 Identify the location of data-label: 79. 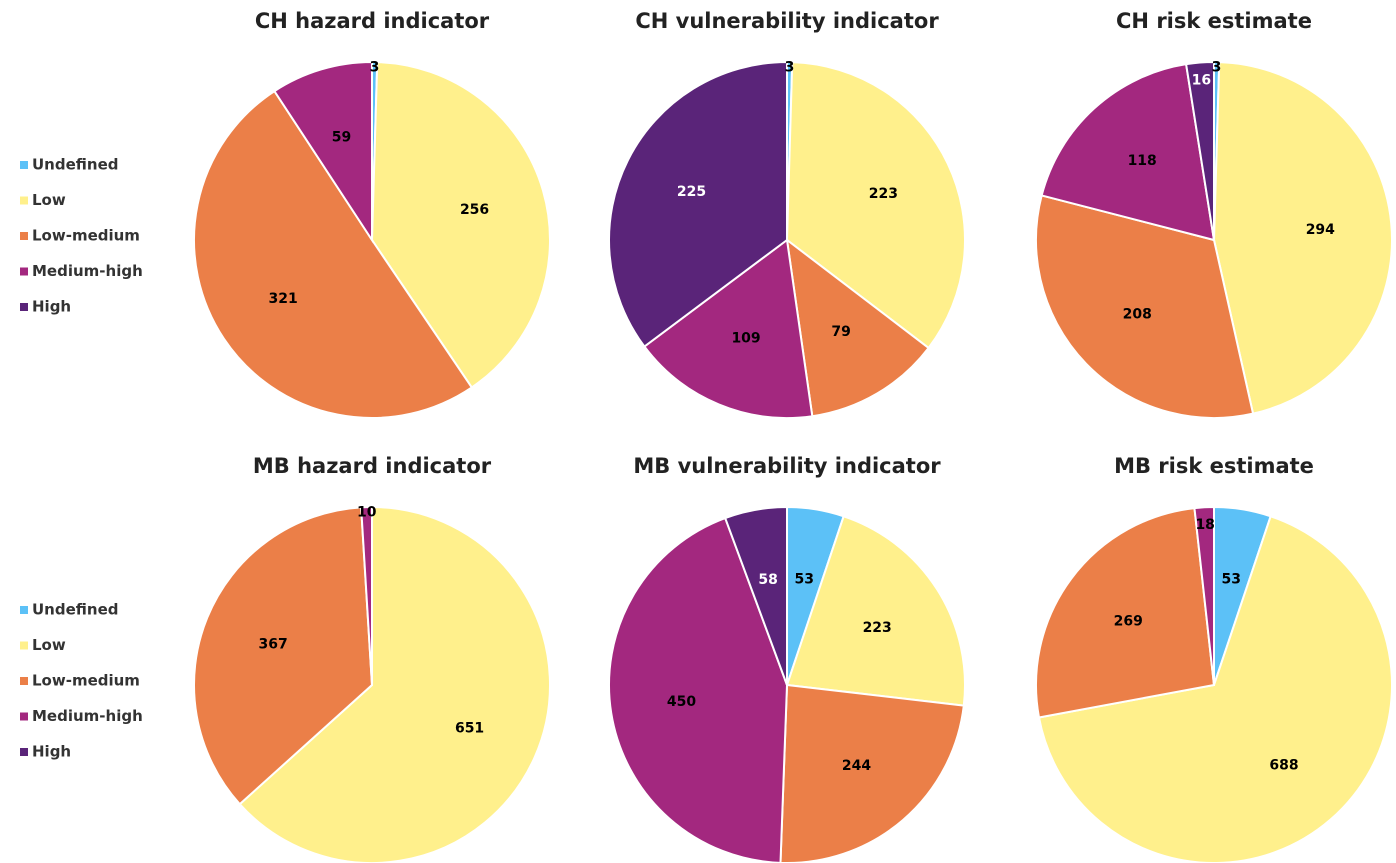
(840, 332).